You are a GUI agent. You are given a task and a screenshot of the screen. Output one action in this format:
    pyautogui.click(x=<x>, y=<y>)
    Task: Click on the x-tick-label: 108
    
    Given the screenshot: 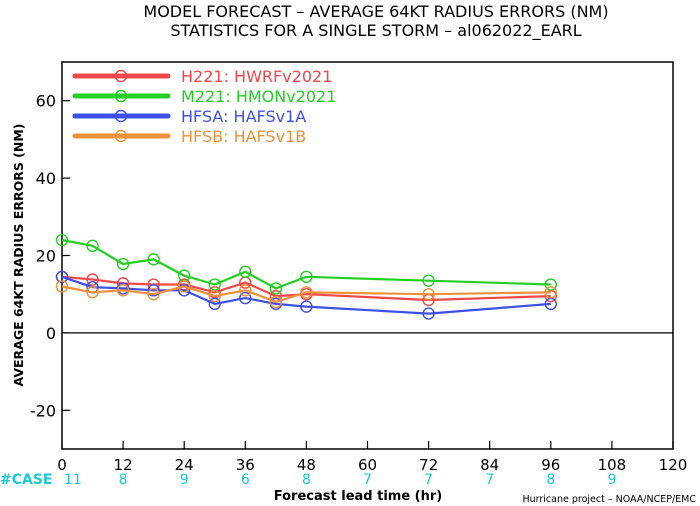 What is the action you would take?
    pyautogui.click(x=612, y=465)
    